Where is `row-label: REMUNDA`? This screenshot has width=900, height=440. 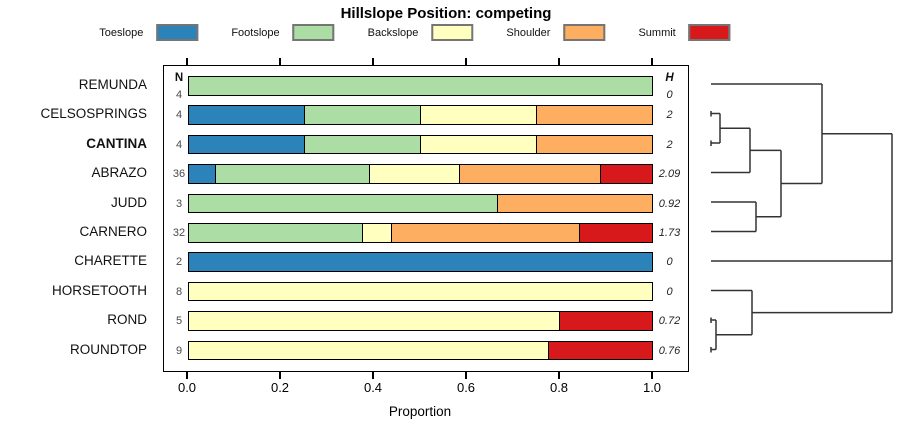 row-label: REMUNDA is located at coordinates (112, 84).